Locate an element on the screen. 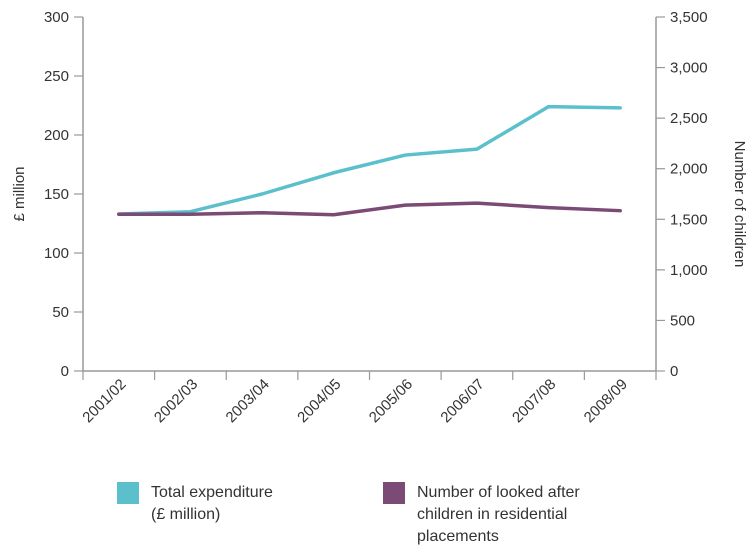  x-tick-label: 2008/09 is located at coordinates (606, 401).